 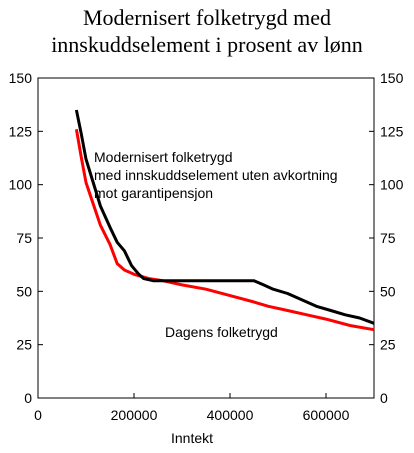 I want to click on y-tick-label-right: 150, so click(x=392, y=78).